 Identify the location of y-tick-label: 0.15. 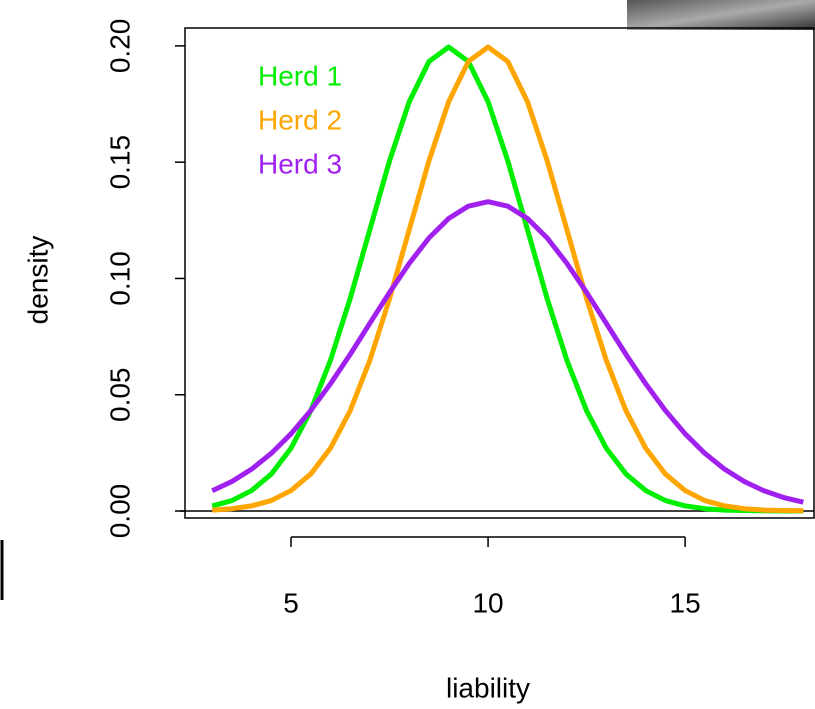
(119, 162).